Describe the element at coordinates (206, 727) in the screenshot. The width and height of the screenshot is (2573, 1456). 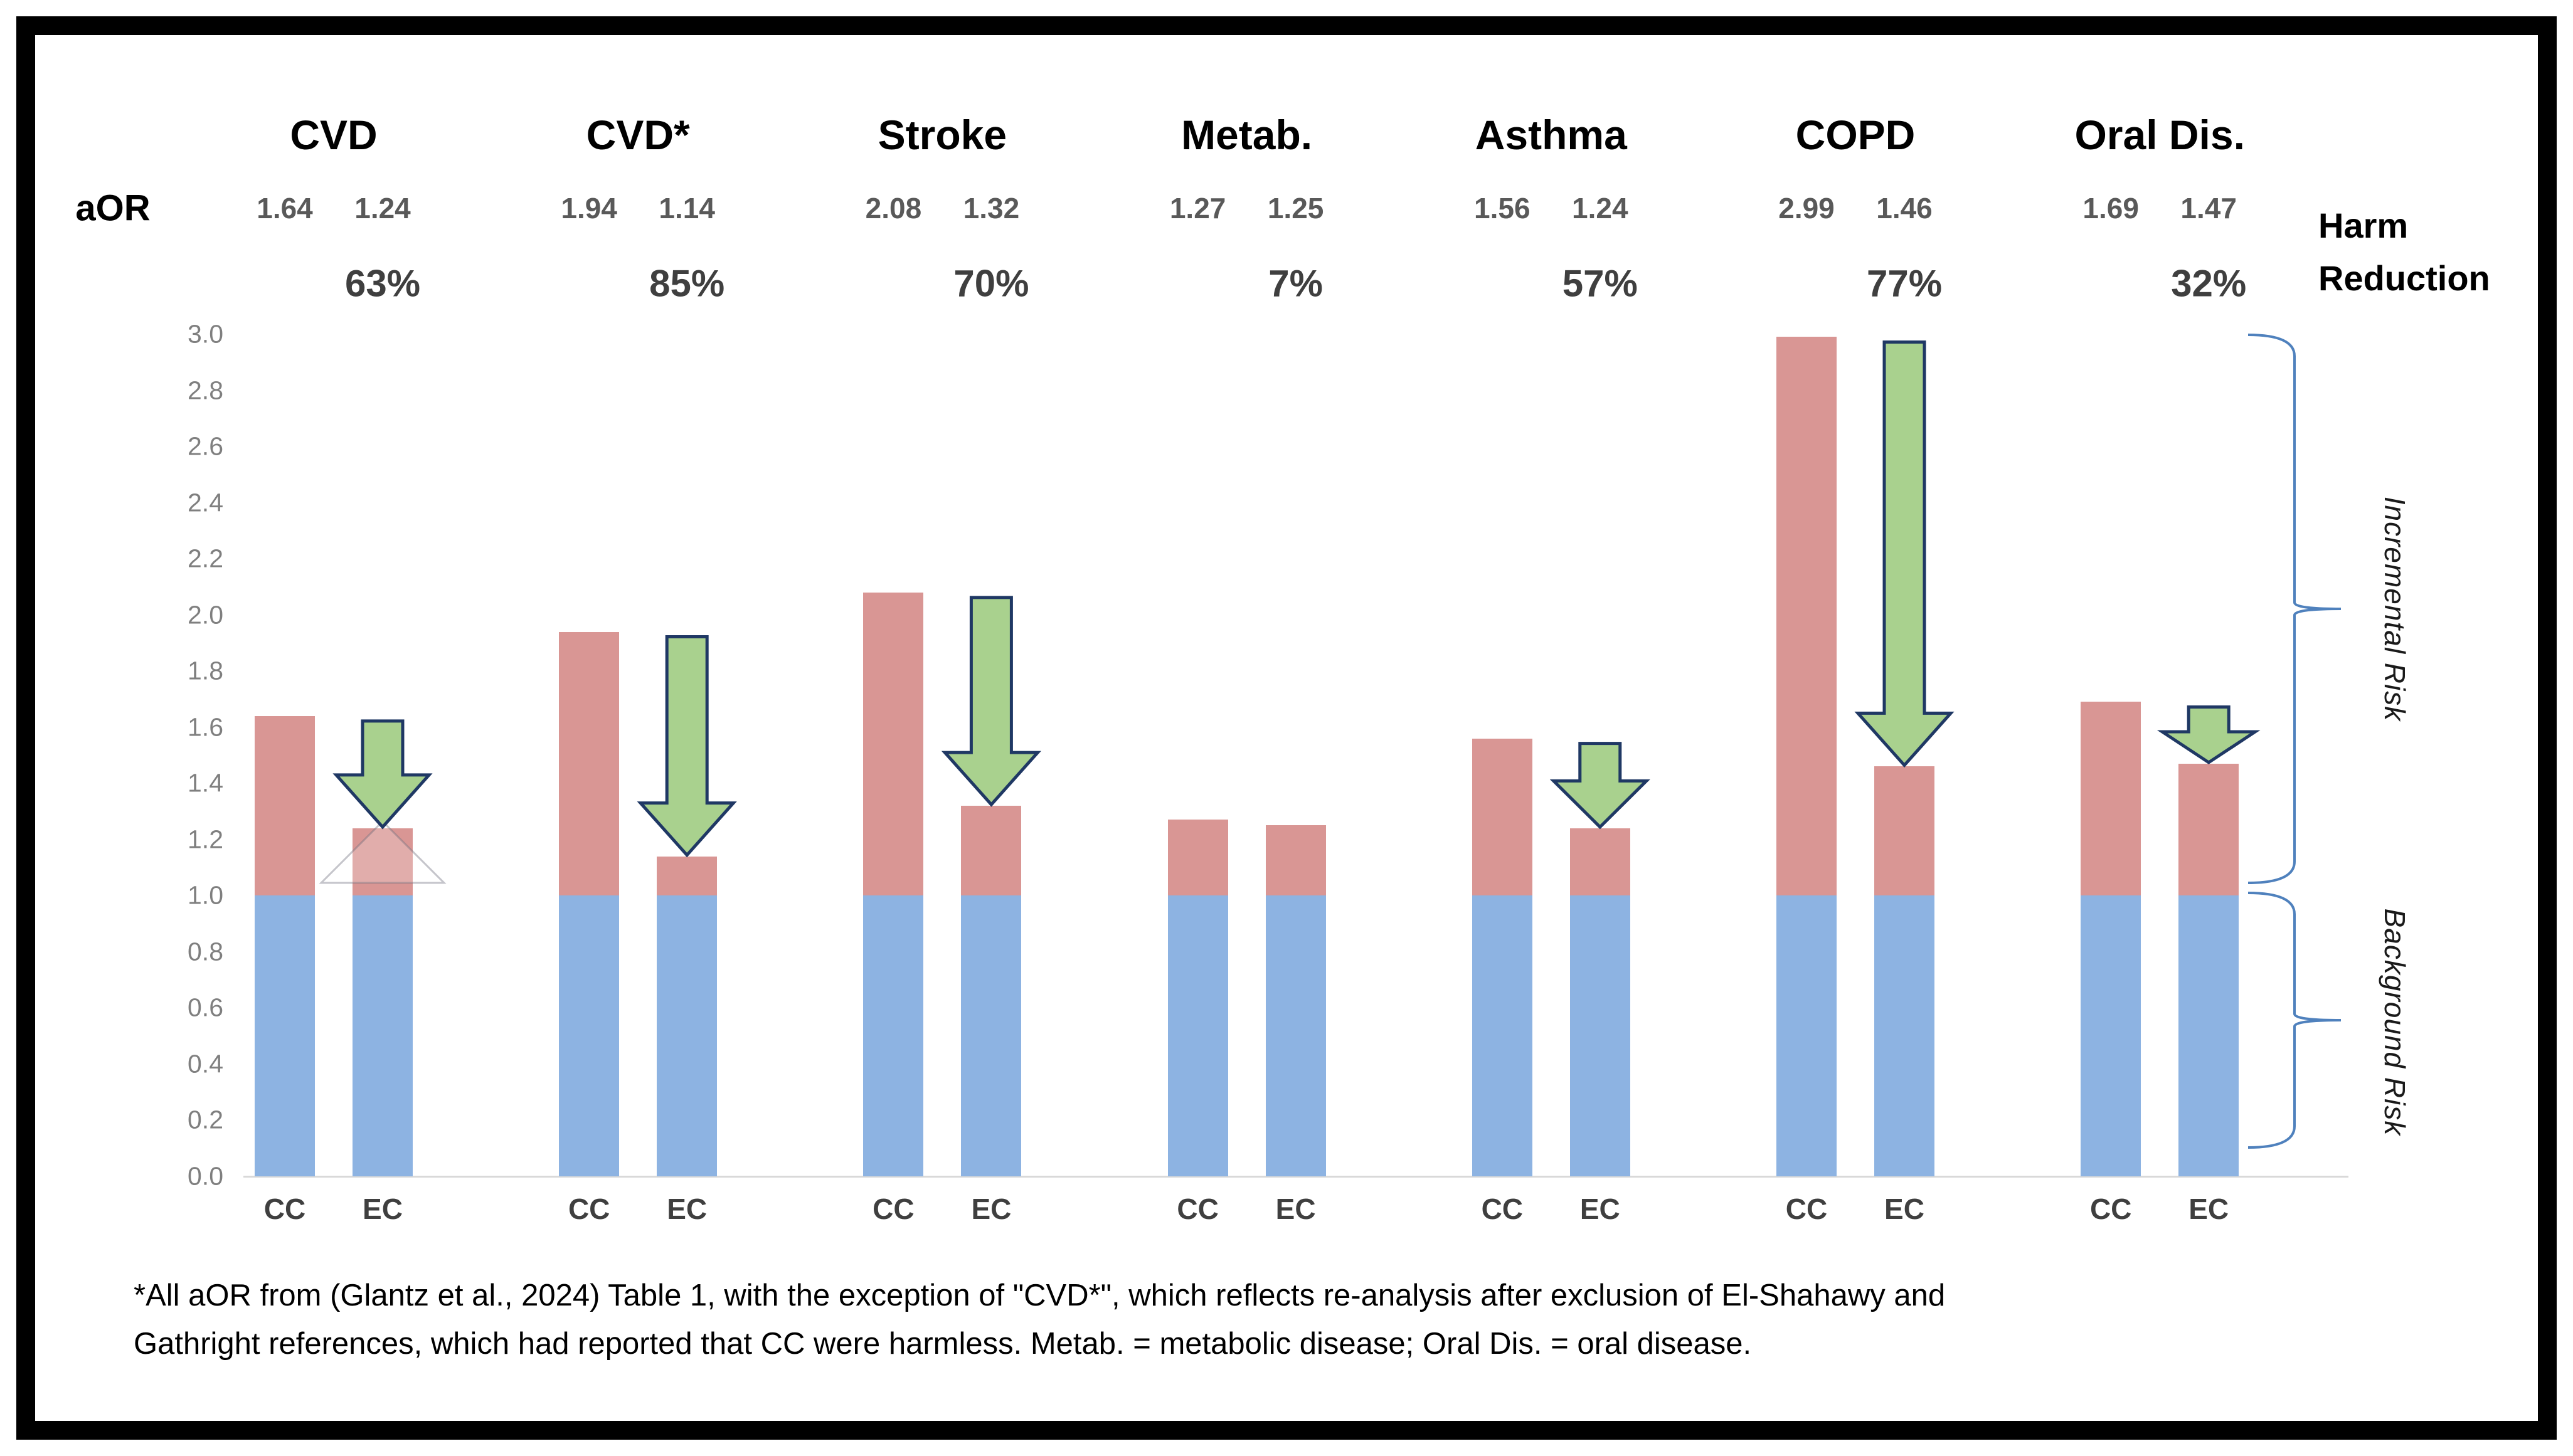
I see `y-tick-label: 1.6` at that location.